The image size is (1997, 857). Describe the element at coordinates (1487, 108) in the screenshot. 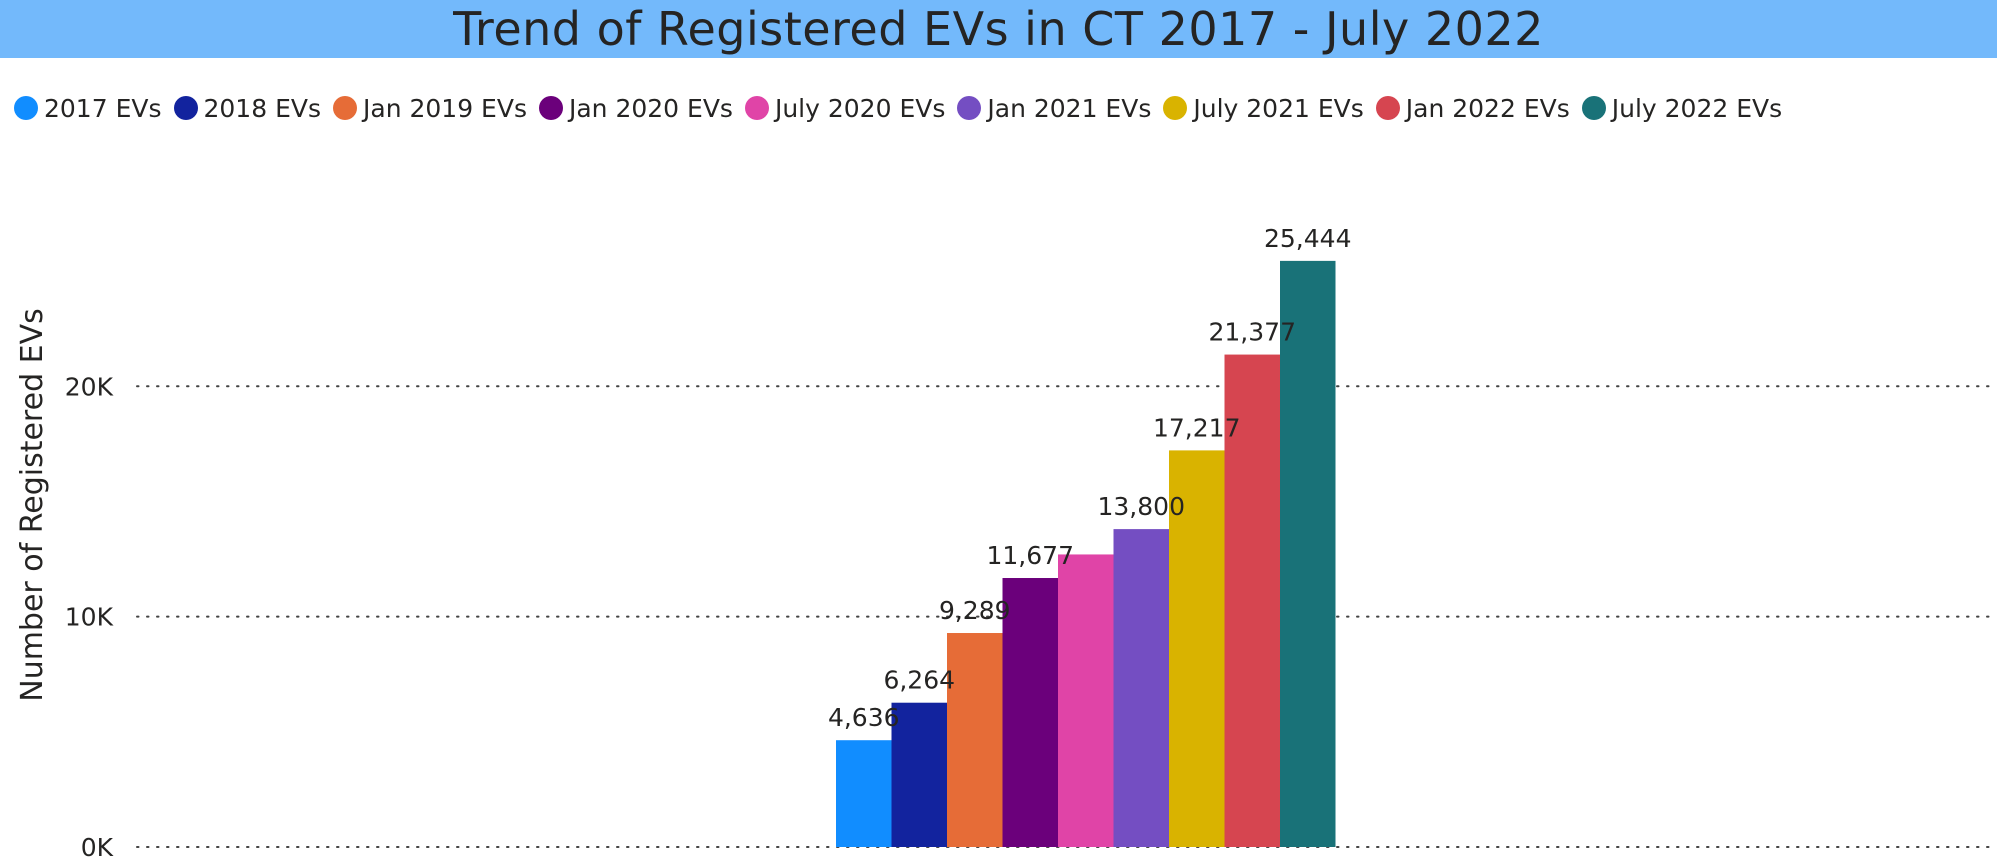

I see `legend-label: Jan 2022 EVs` at that location.